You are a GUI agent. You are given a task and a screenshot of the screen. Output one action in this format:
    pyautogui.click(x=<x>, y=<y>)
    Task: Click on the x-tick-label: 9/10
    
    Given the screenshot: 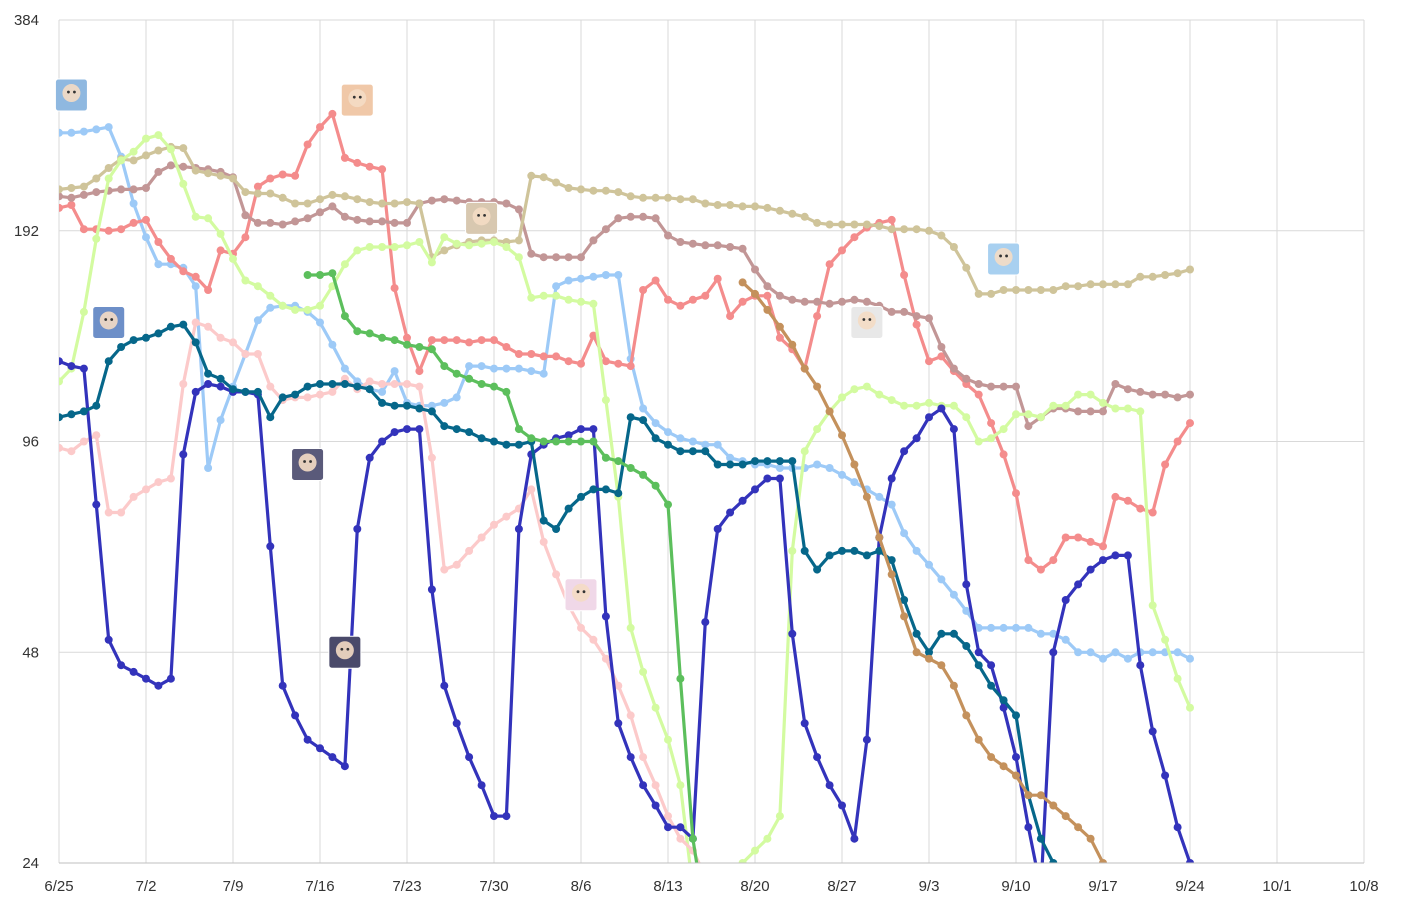 What is the action you would take?
    pyautogui.click(x=1015, y=886)
    